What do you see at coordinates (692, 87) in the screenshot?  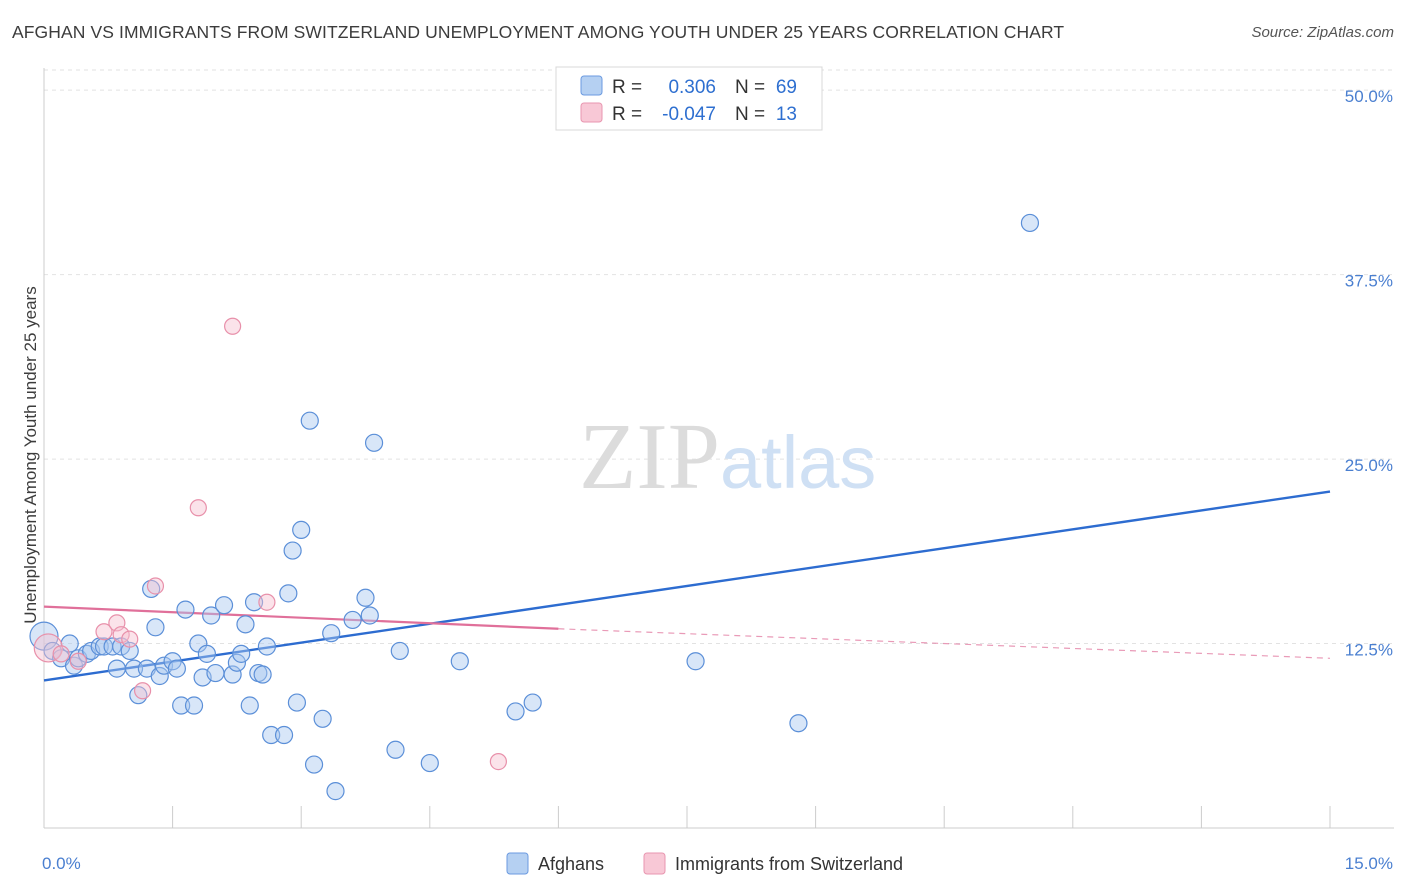 I see `legend-r-value-1: 0.306` at bounding box center [692, 87].